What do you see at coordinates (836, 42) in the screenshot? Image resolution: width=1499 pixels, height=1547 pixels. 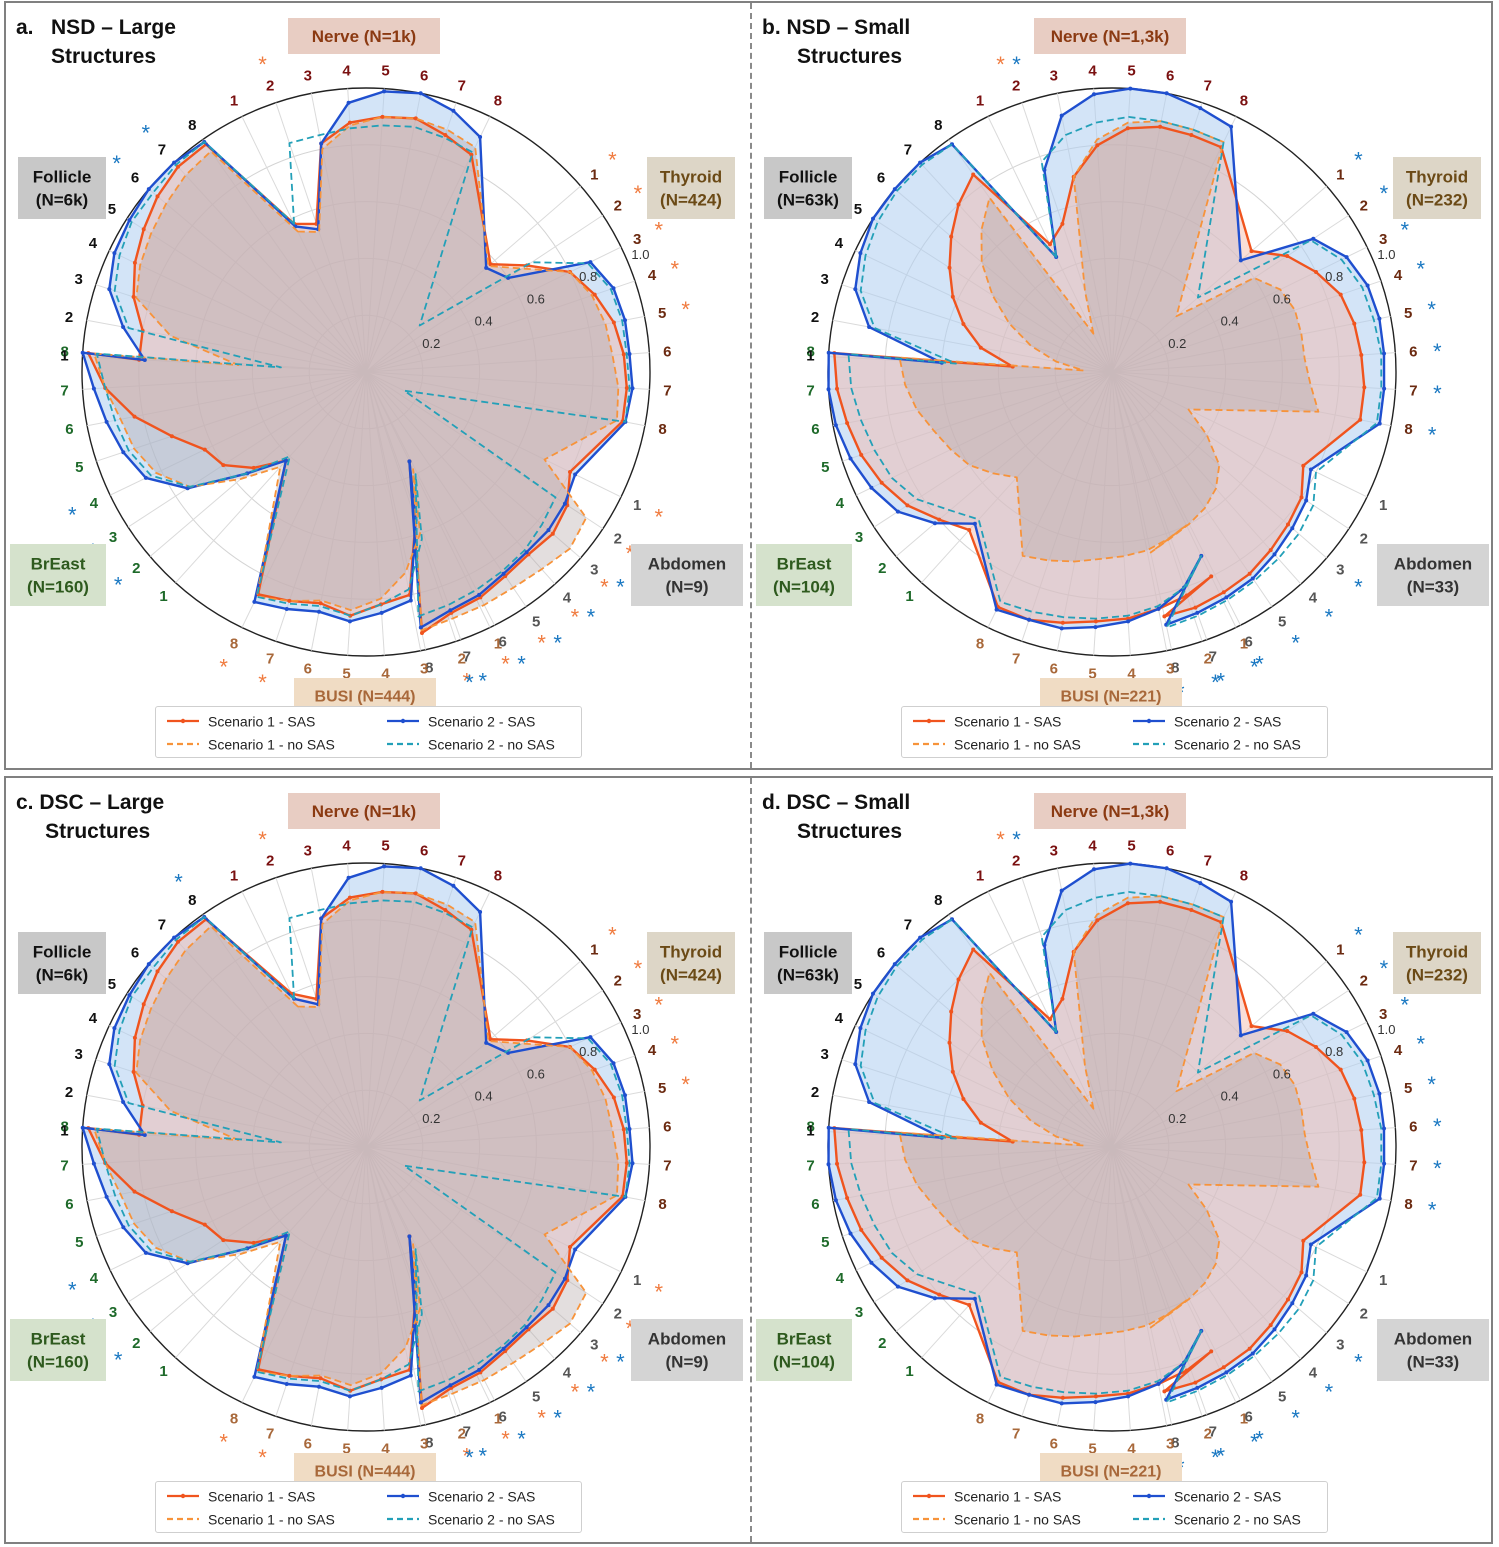 I see `panel-title: b. NSD – Small Structures` at bounding box center [836, 42].